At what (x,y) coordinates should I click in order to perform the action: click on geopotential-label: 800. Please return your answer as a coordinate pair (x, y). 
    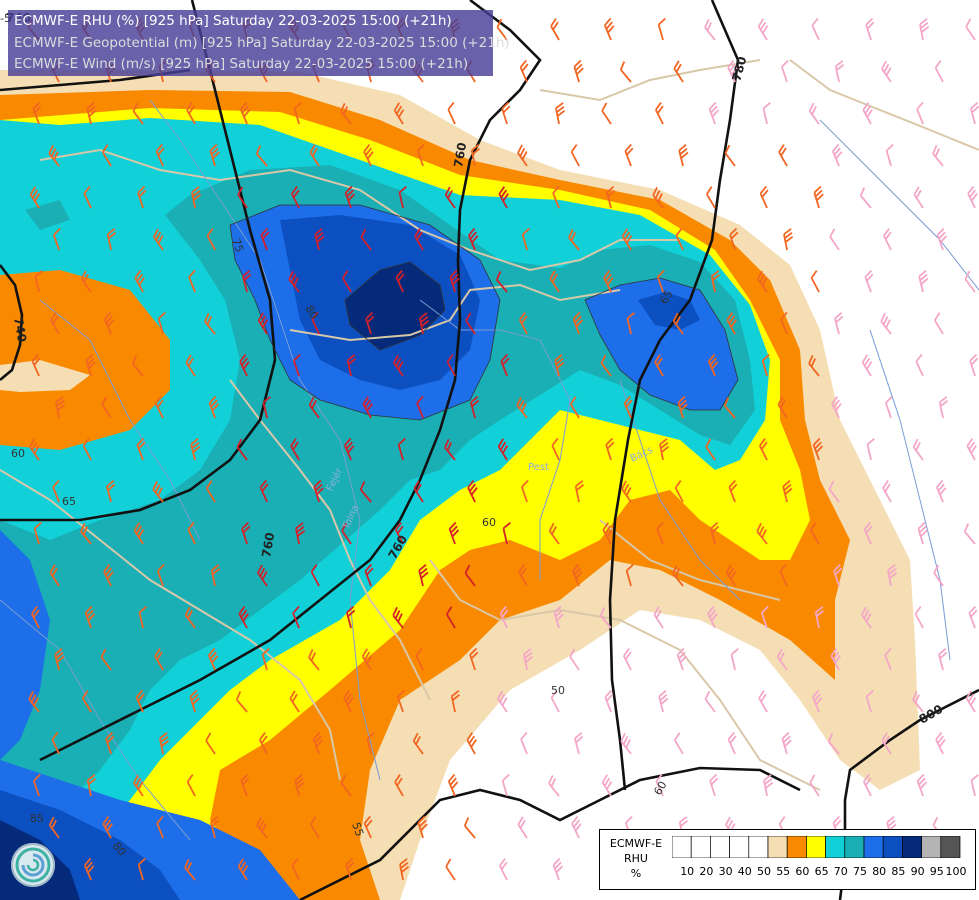
    Looking at the image, I should click on (931, 714).